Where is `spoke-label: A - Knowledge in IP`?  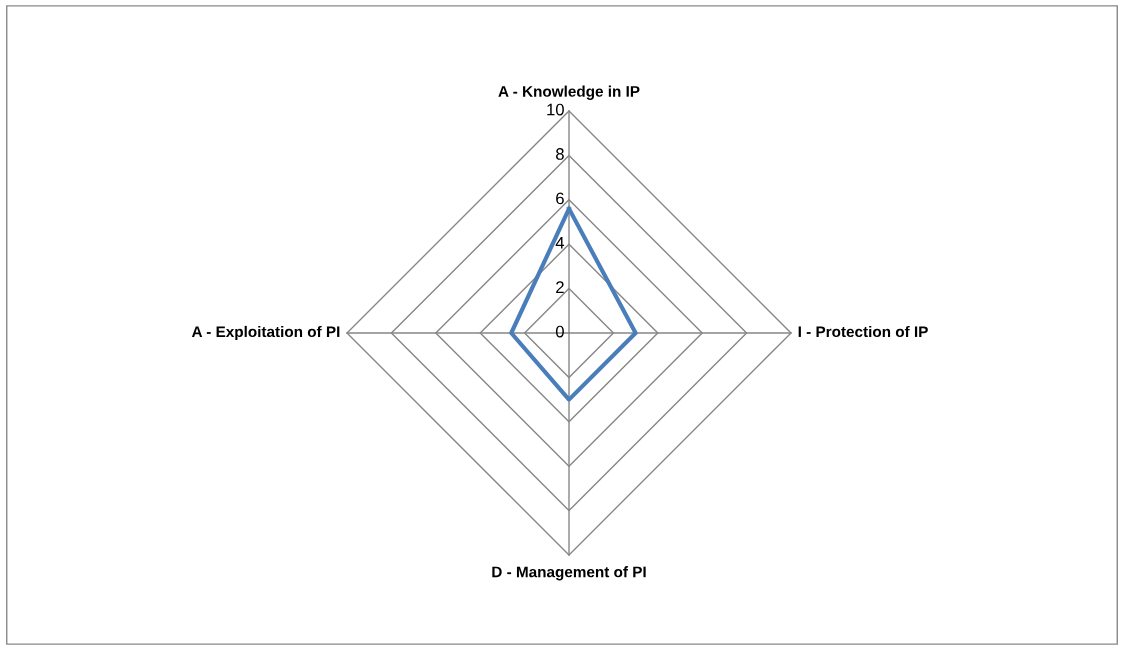 spoke-label: A - Knowledge in IP is located at coordinates (569, 92).